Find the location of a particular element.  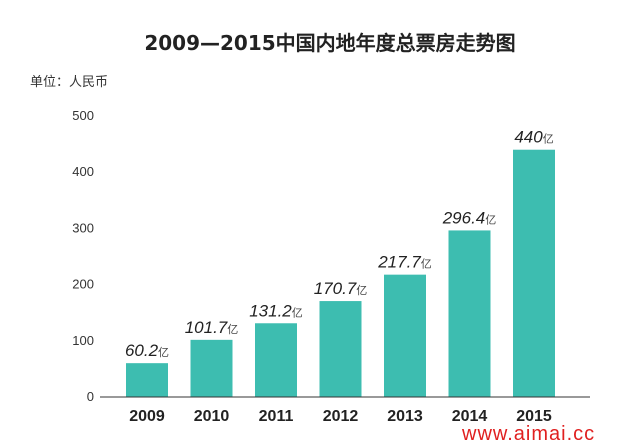

x-tick-label: 2009 is located at coordinates (147, 416).